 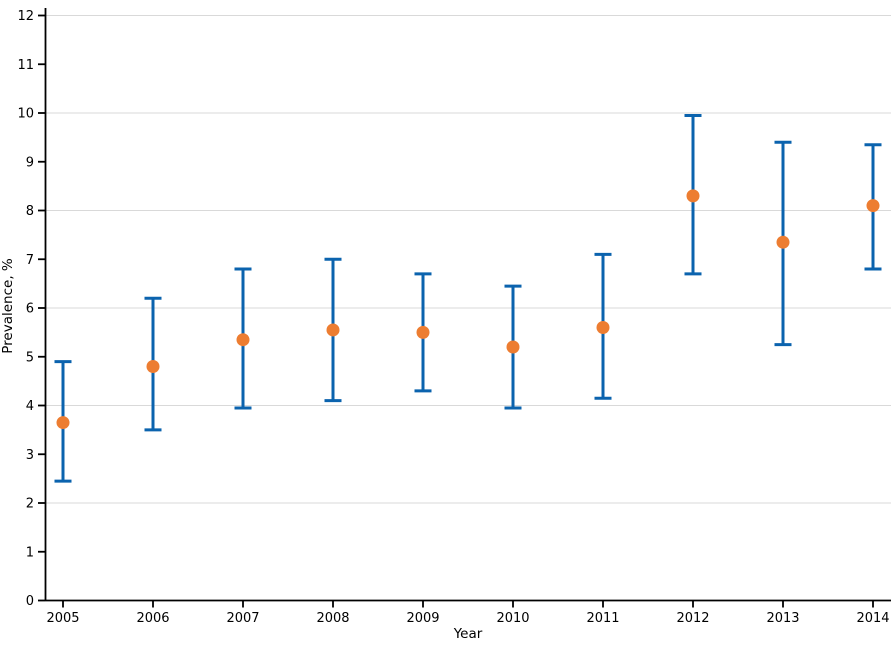 What do you see at coordinates (30, 455) in the screenshot?
I see `y-tick-label: 3` at bounding box center [30, 455].